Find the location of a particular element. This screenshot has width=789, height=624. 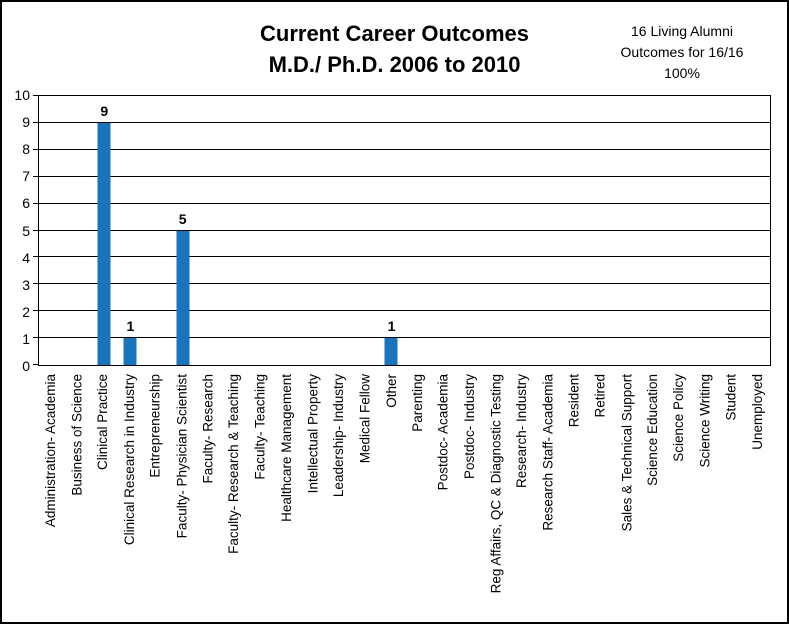

x-axis-label: Clinical Research in Industry is located at coordinates (129, 460).